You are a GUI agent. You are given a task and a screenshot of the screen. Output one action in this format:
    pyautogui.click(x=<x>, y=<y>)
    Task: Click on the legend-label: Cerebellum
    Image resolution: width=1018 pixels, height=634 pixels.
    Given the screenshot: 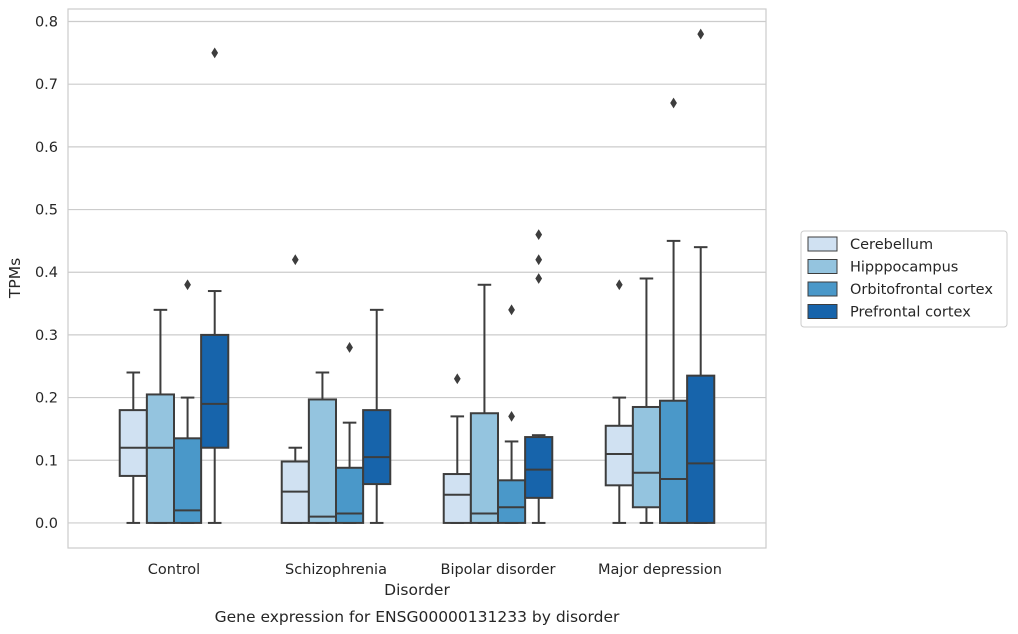 What is the action you would take?
    pyautogui.click(x=891, y=245)
    